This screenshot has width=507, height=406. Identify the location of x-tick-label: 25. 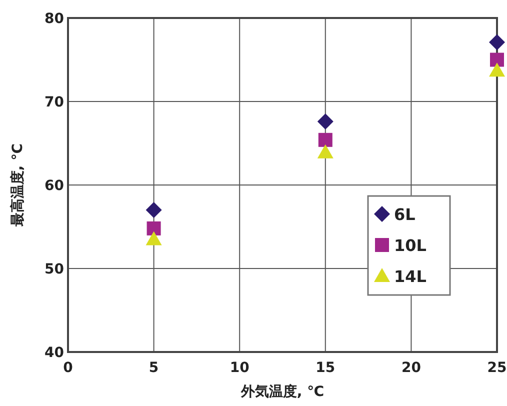
(497, 368).